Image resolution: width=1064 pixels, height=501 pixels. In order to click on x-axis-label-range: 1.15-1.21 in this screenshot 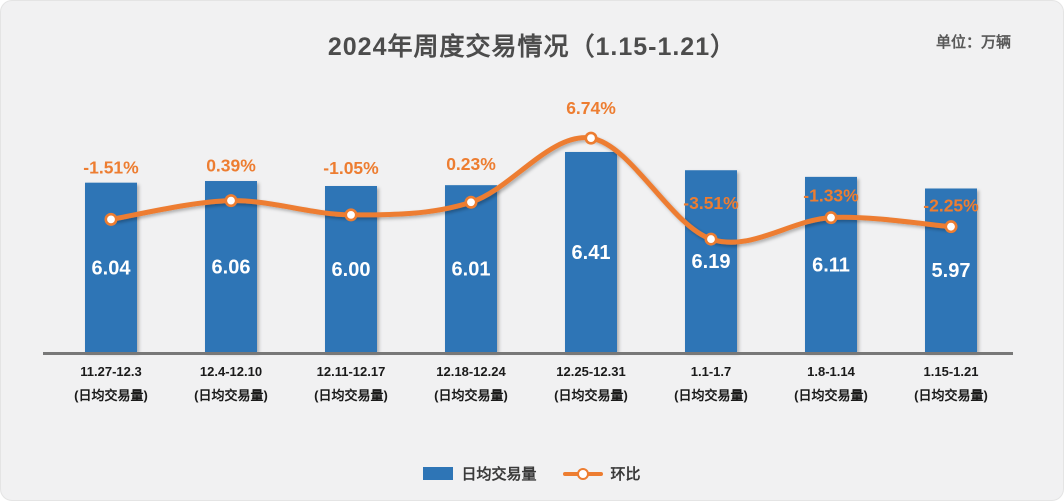, I will do `click(951, 371)`.